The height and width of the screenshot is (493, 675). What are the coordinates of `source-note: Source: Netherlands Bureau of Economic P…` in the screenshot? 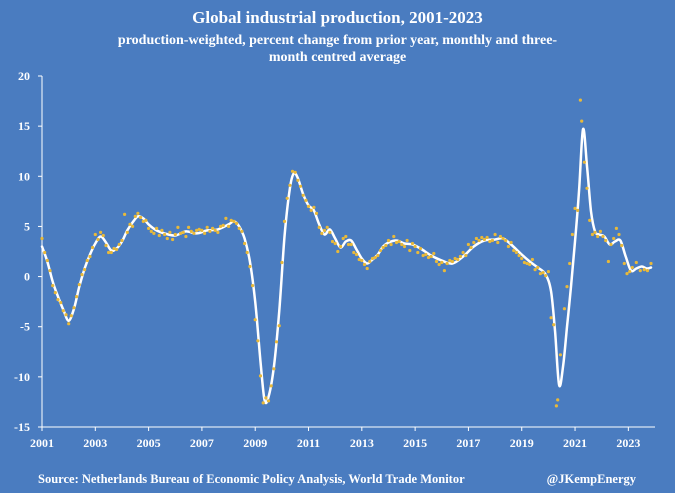 It's located at (251, 479).